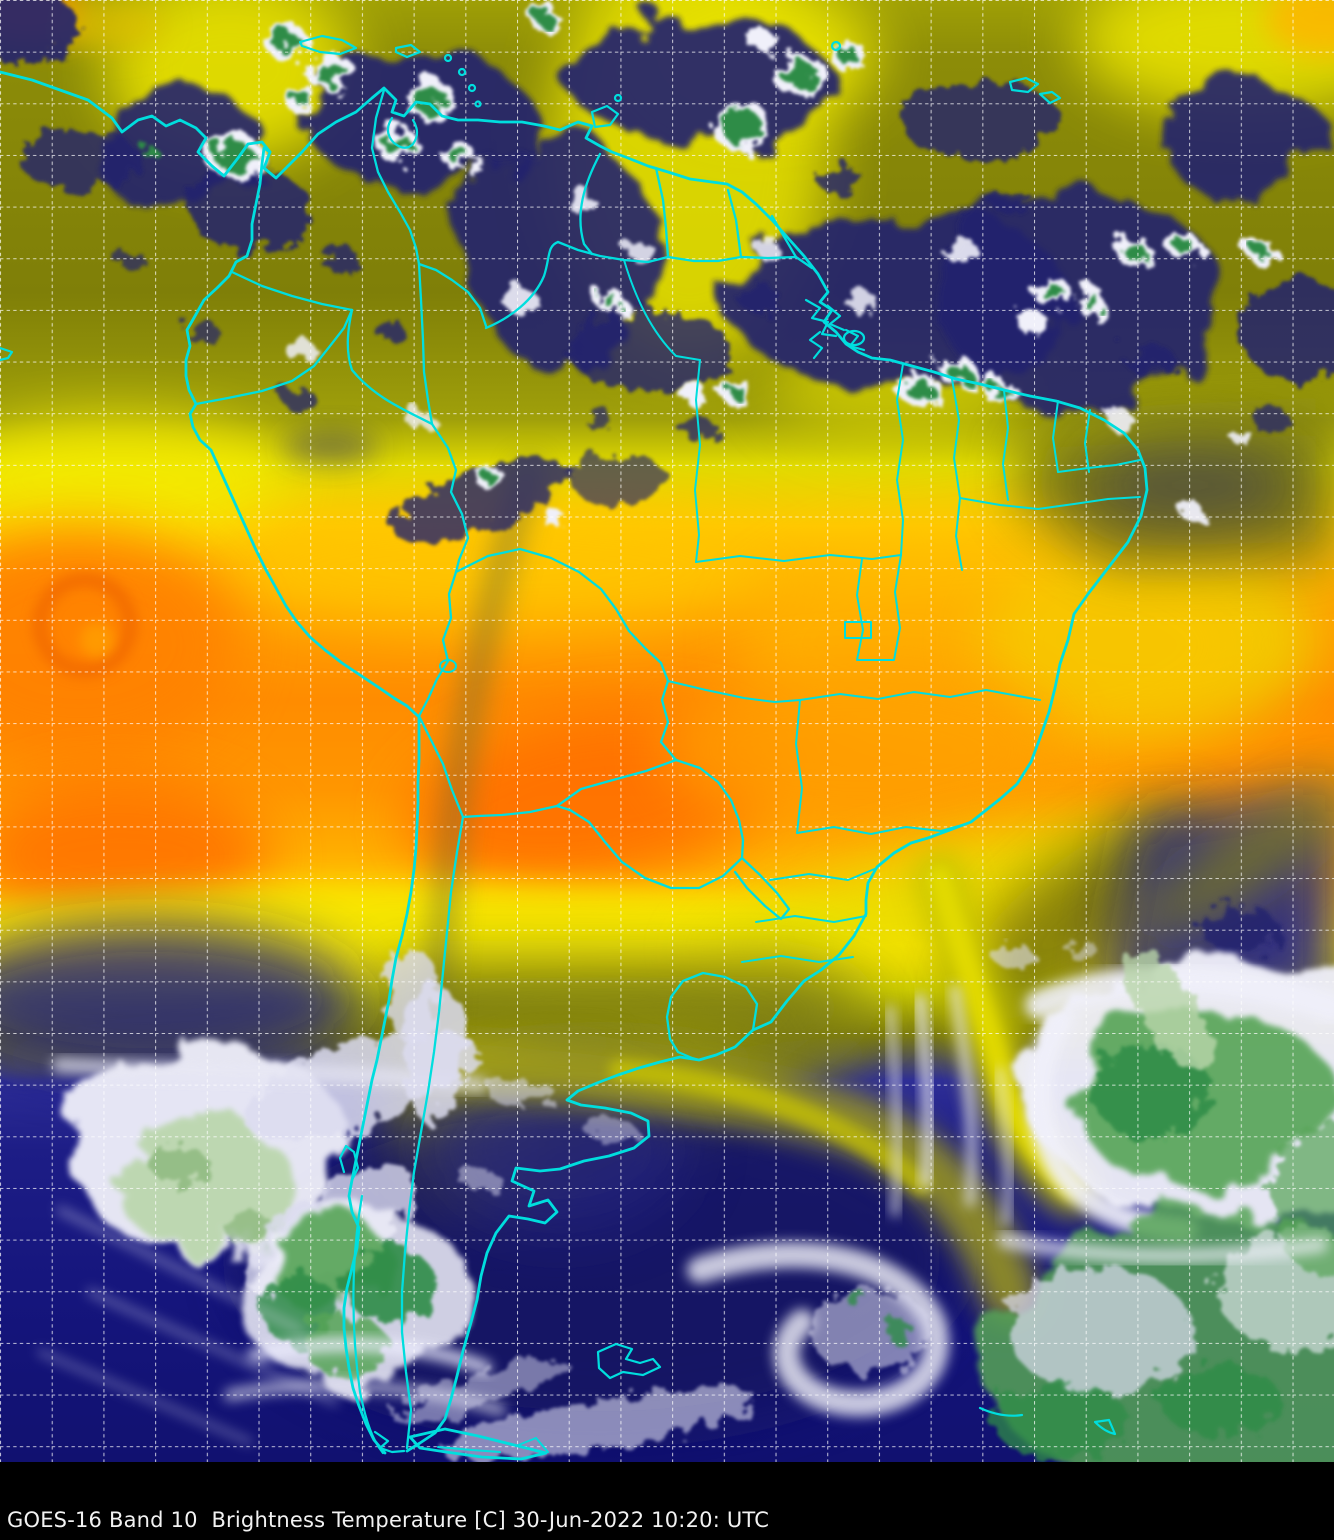 The height and width of the screenshot is (1540, 1334). What do you see at coordinates (478, 1444) in the screenshot?
I see `tierra-del-fuego-outline` at bounding box center [478, 1444].